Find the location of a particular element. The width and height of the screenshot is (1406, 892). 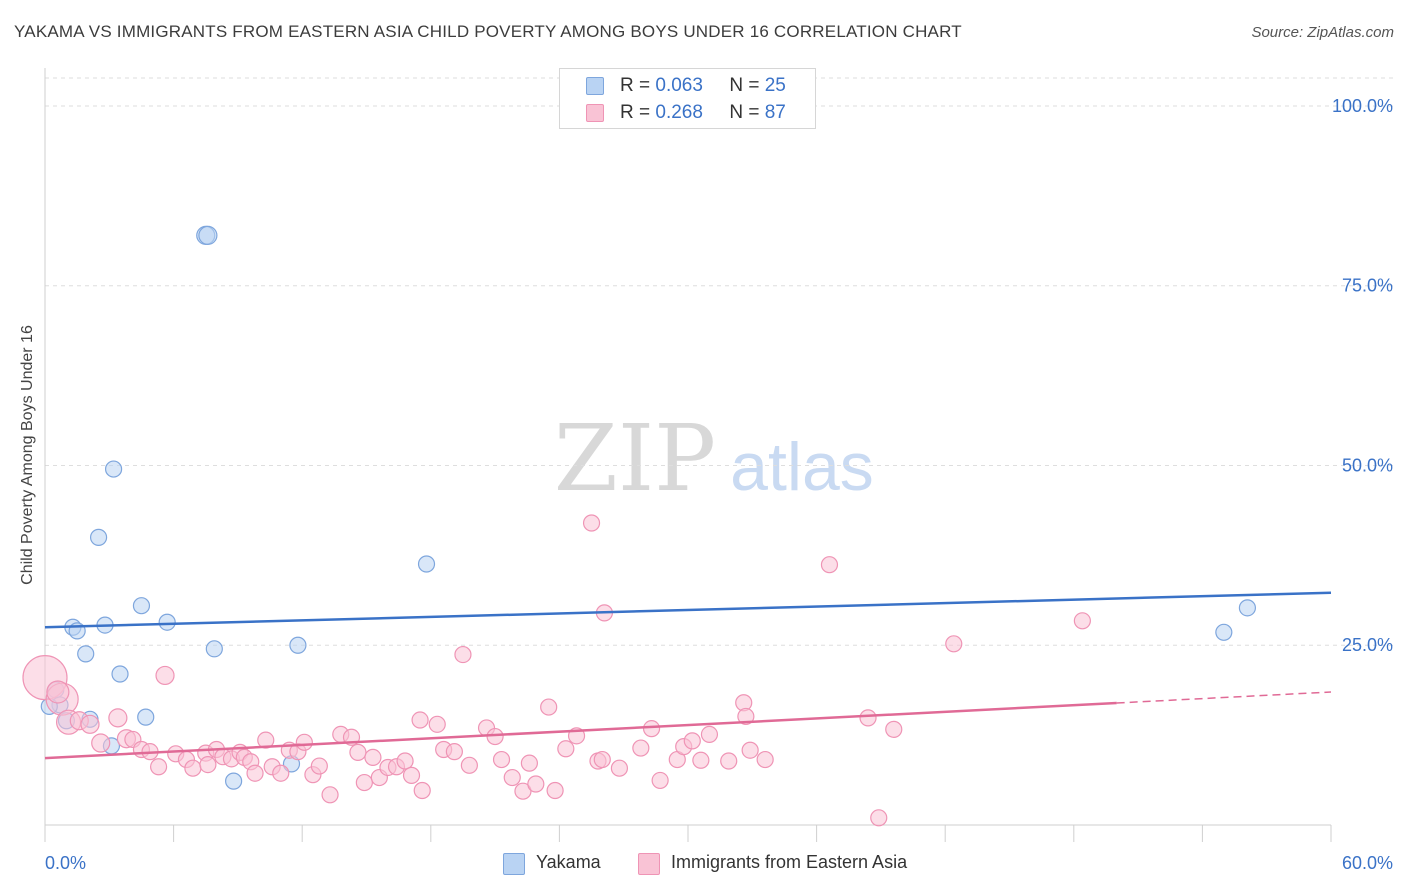

legend-r-value: 0.063 is located at coordinates (679, 85).